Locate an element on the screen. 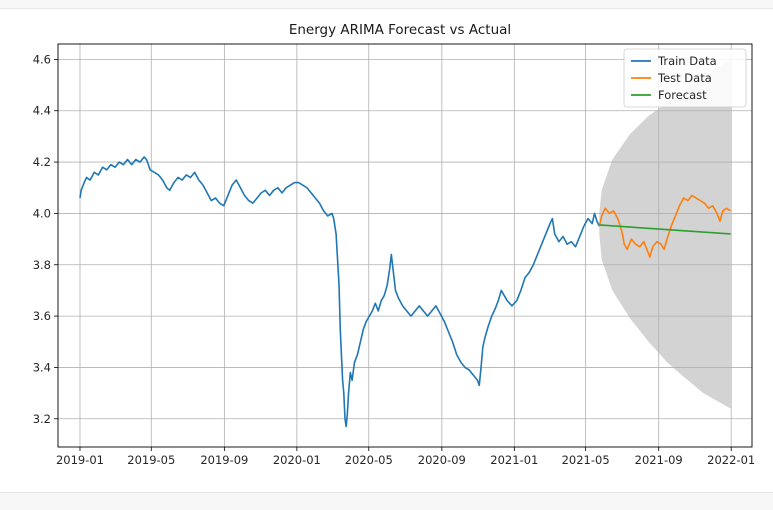 The width and height of the screenshot is (773, 510). top-strip is located at coordinates (386, 4).